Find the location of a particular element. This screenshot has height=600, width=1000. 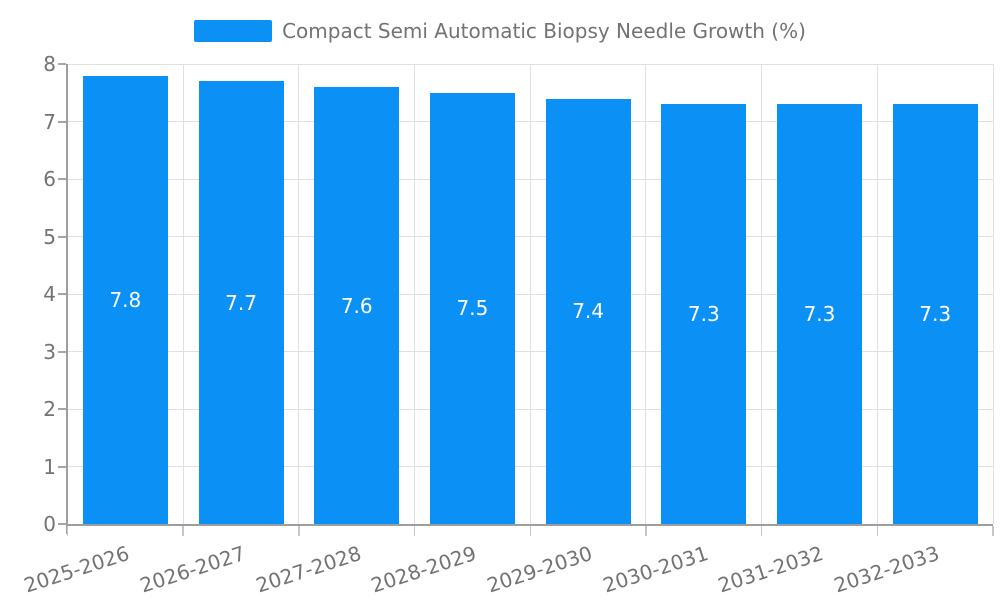

bar-value-label: 7.6 is located at coordinates (356, 305).